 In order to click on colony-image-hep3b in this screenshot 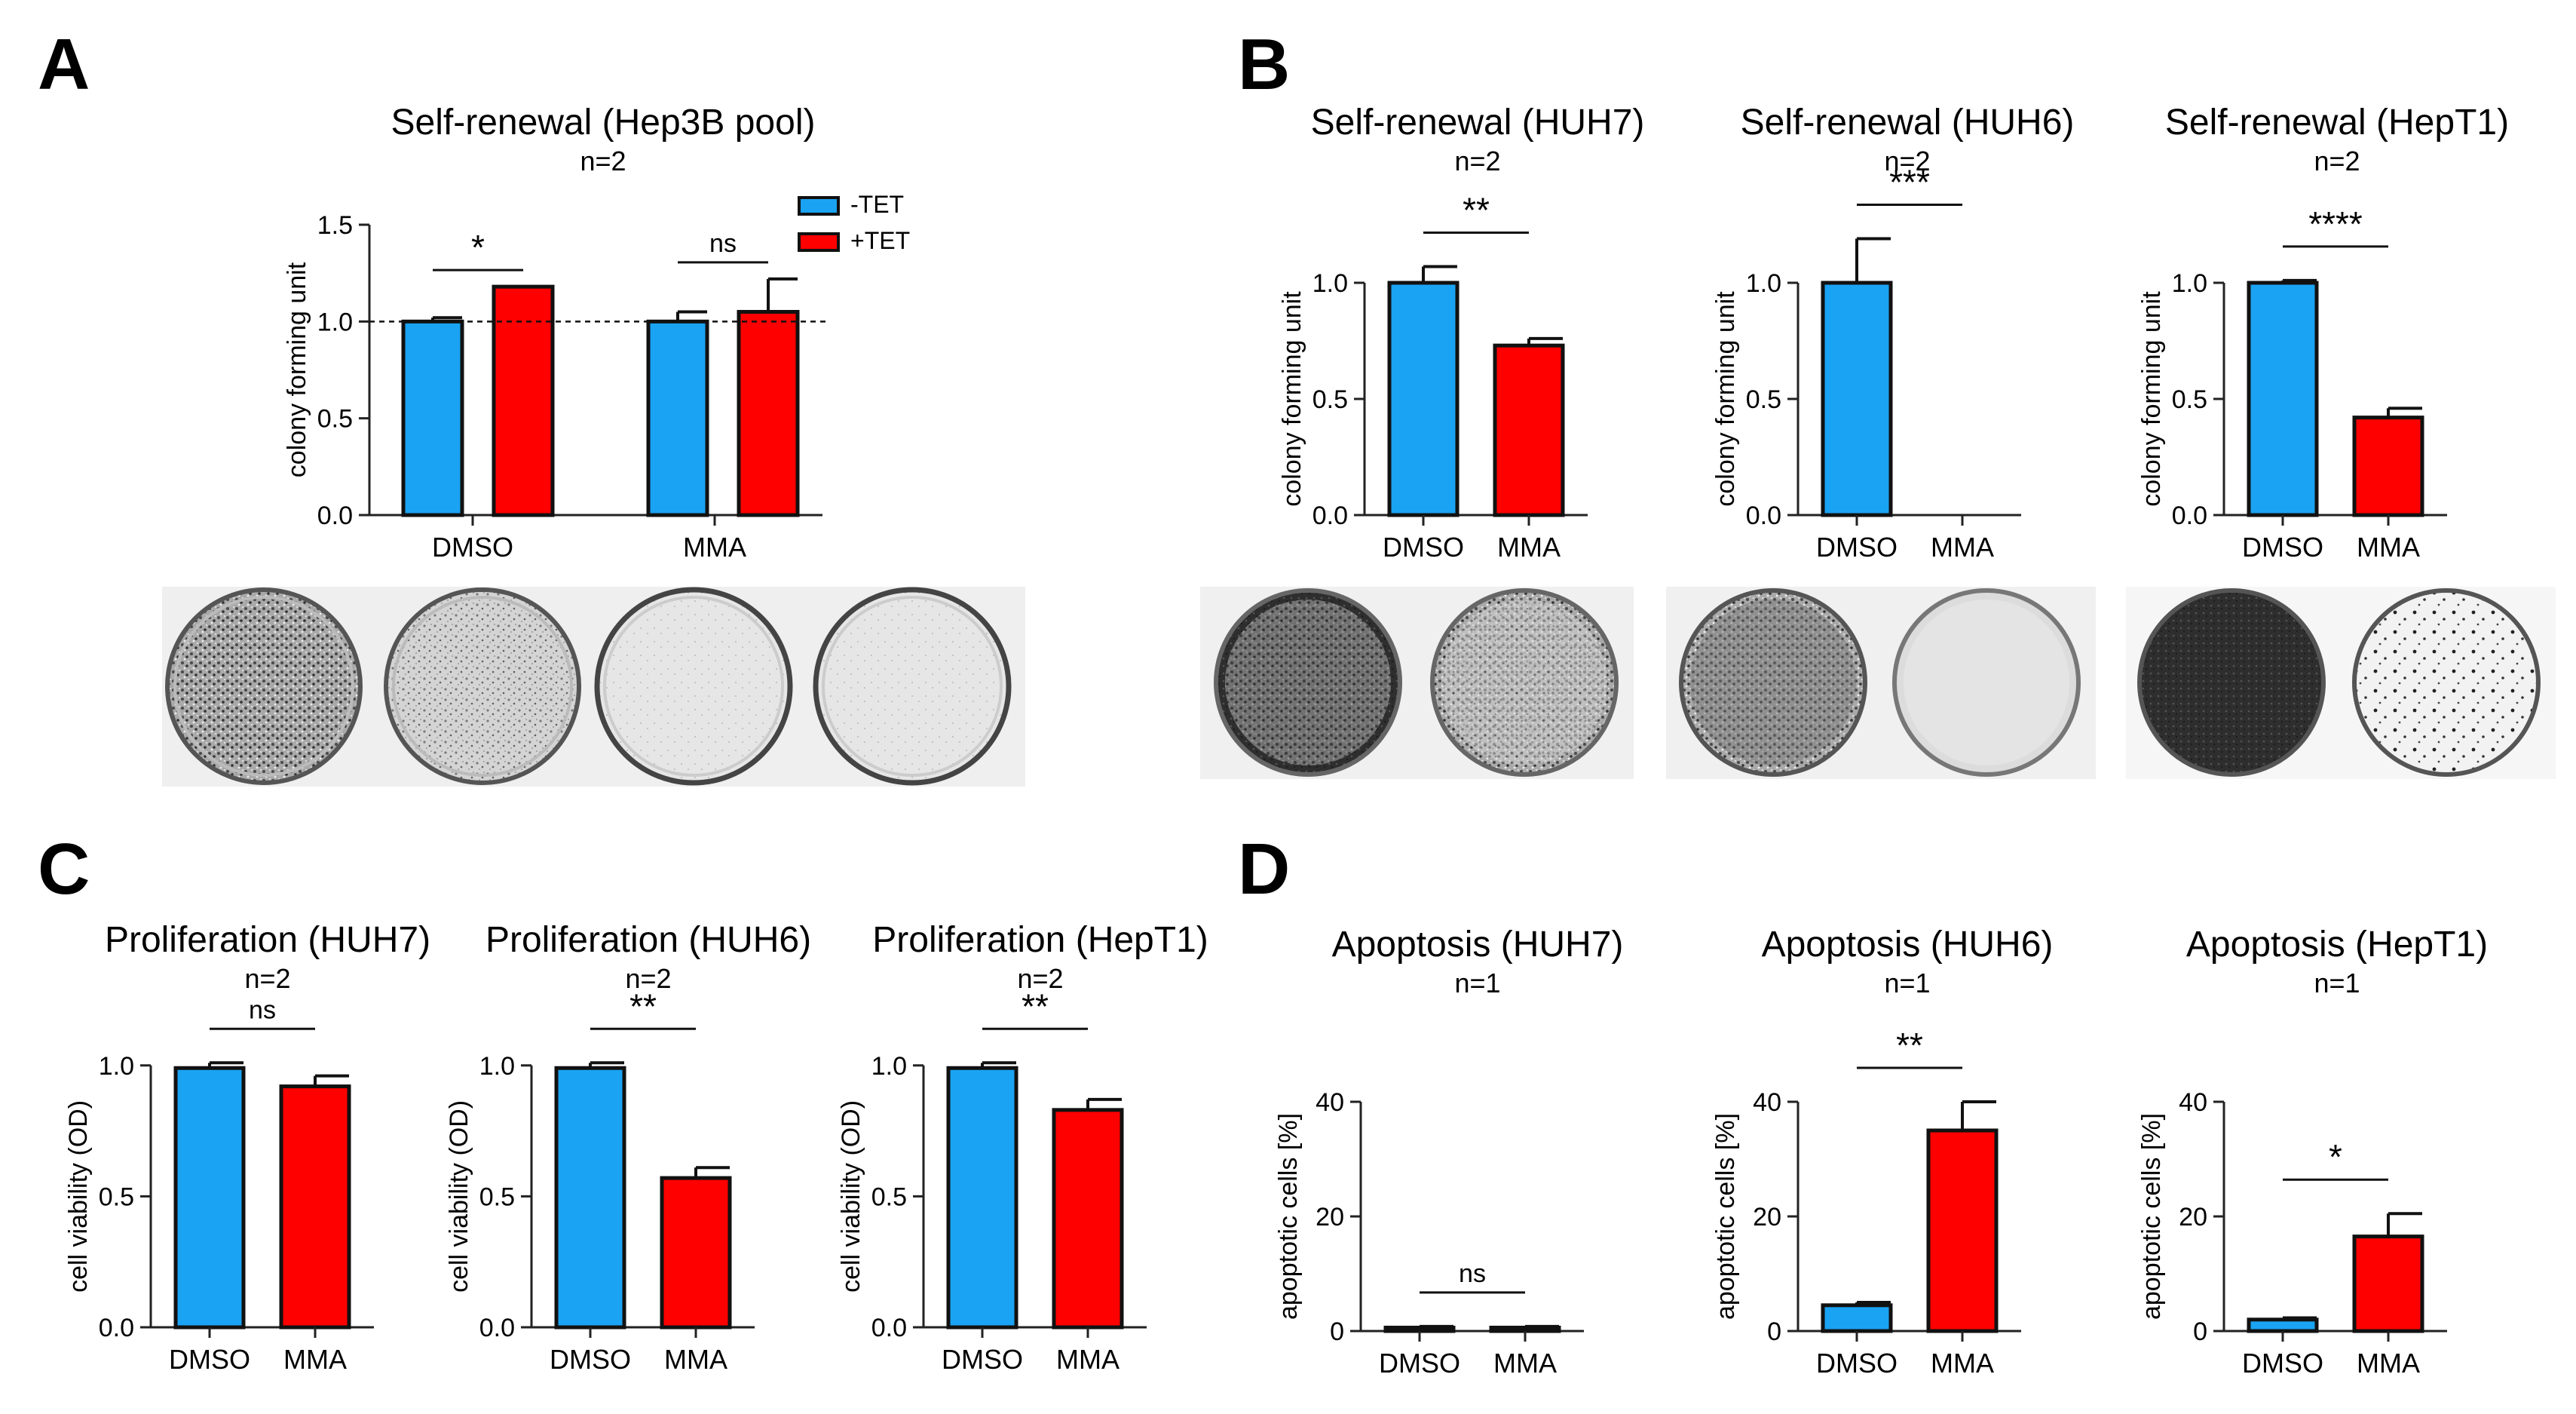, I will do `click(593, 687)`.